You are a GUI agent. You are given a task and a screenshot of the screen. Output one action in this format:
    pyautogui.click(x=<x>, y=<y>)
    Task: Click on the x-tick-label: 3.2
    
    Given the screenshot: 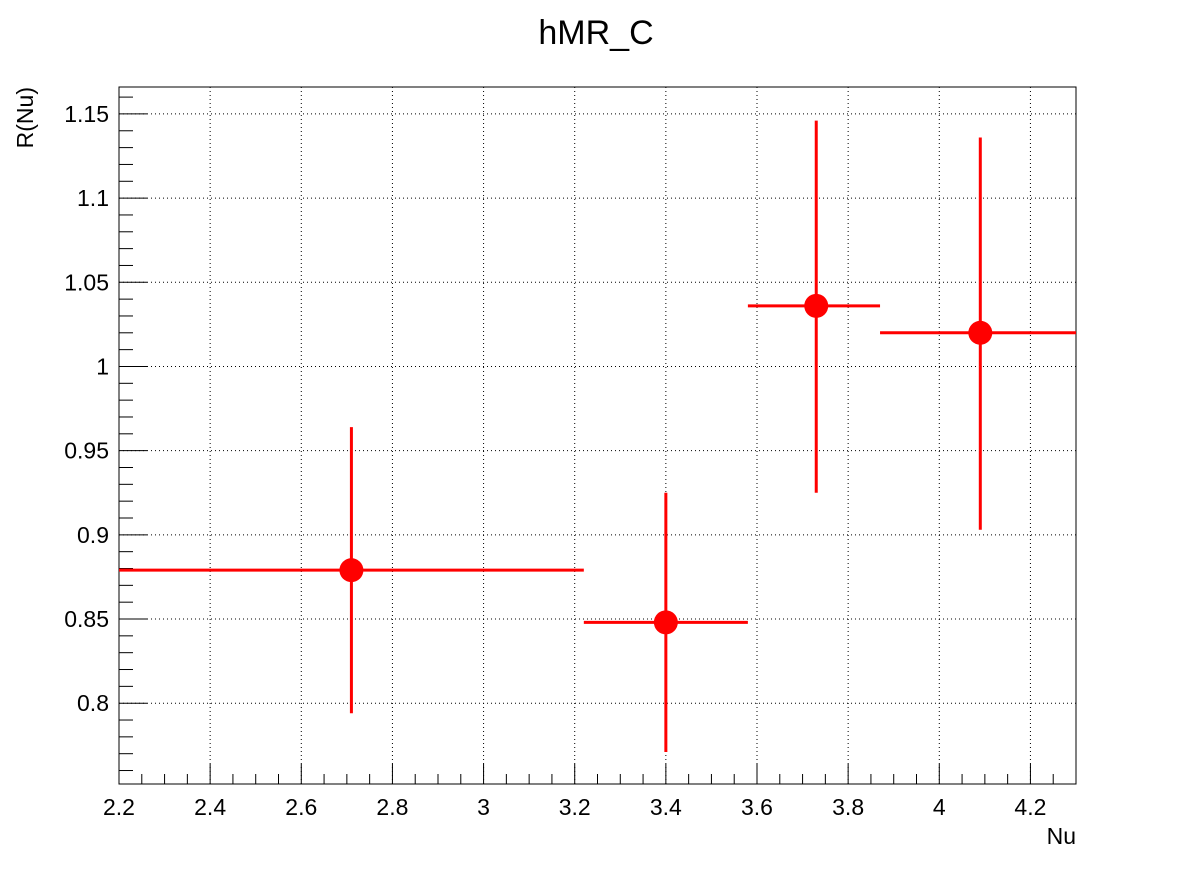 What is the action you would take?
    pyautogui.click(x=575, y=807)
    